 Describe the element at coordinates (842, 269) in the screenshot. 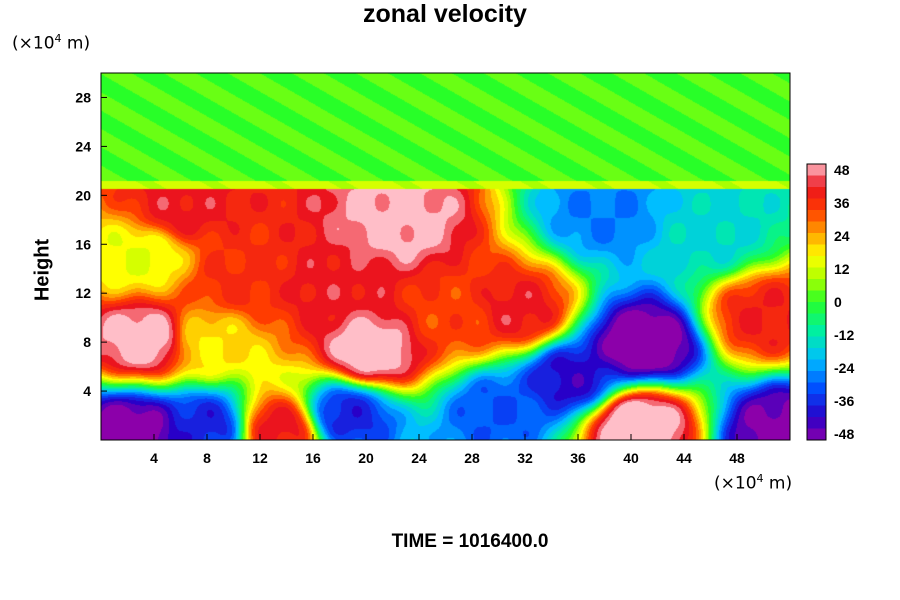

I see `colorbar-tick-label: 12` at that location.